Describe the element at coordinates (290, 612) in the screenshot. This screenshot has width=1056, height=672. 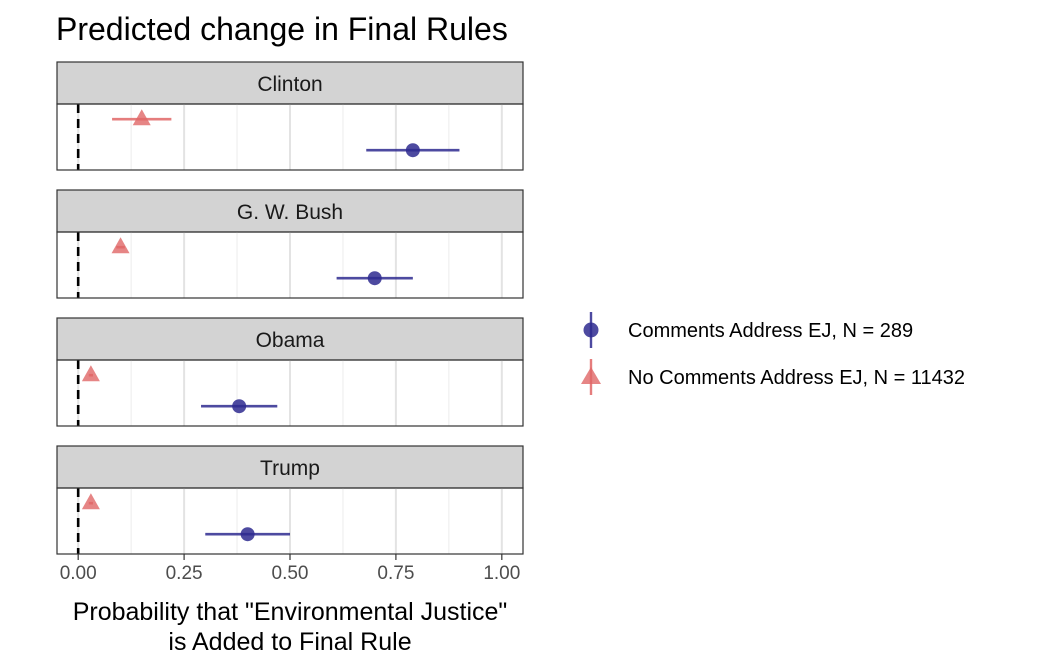
I see `x-axis-title-line: Probability that "Environmental Justice"` at that location.